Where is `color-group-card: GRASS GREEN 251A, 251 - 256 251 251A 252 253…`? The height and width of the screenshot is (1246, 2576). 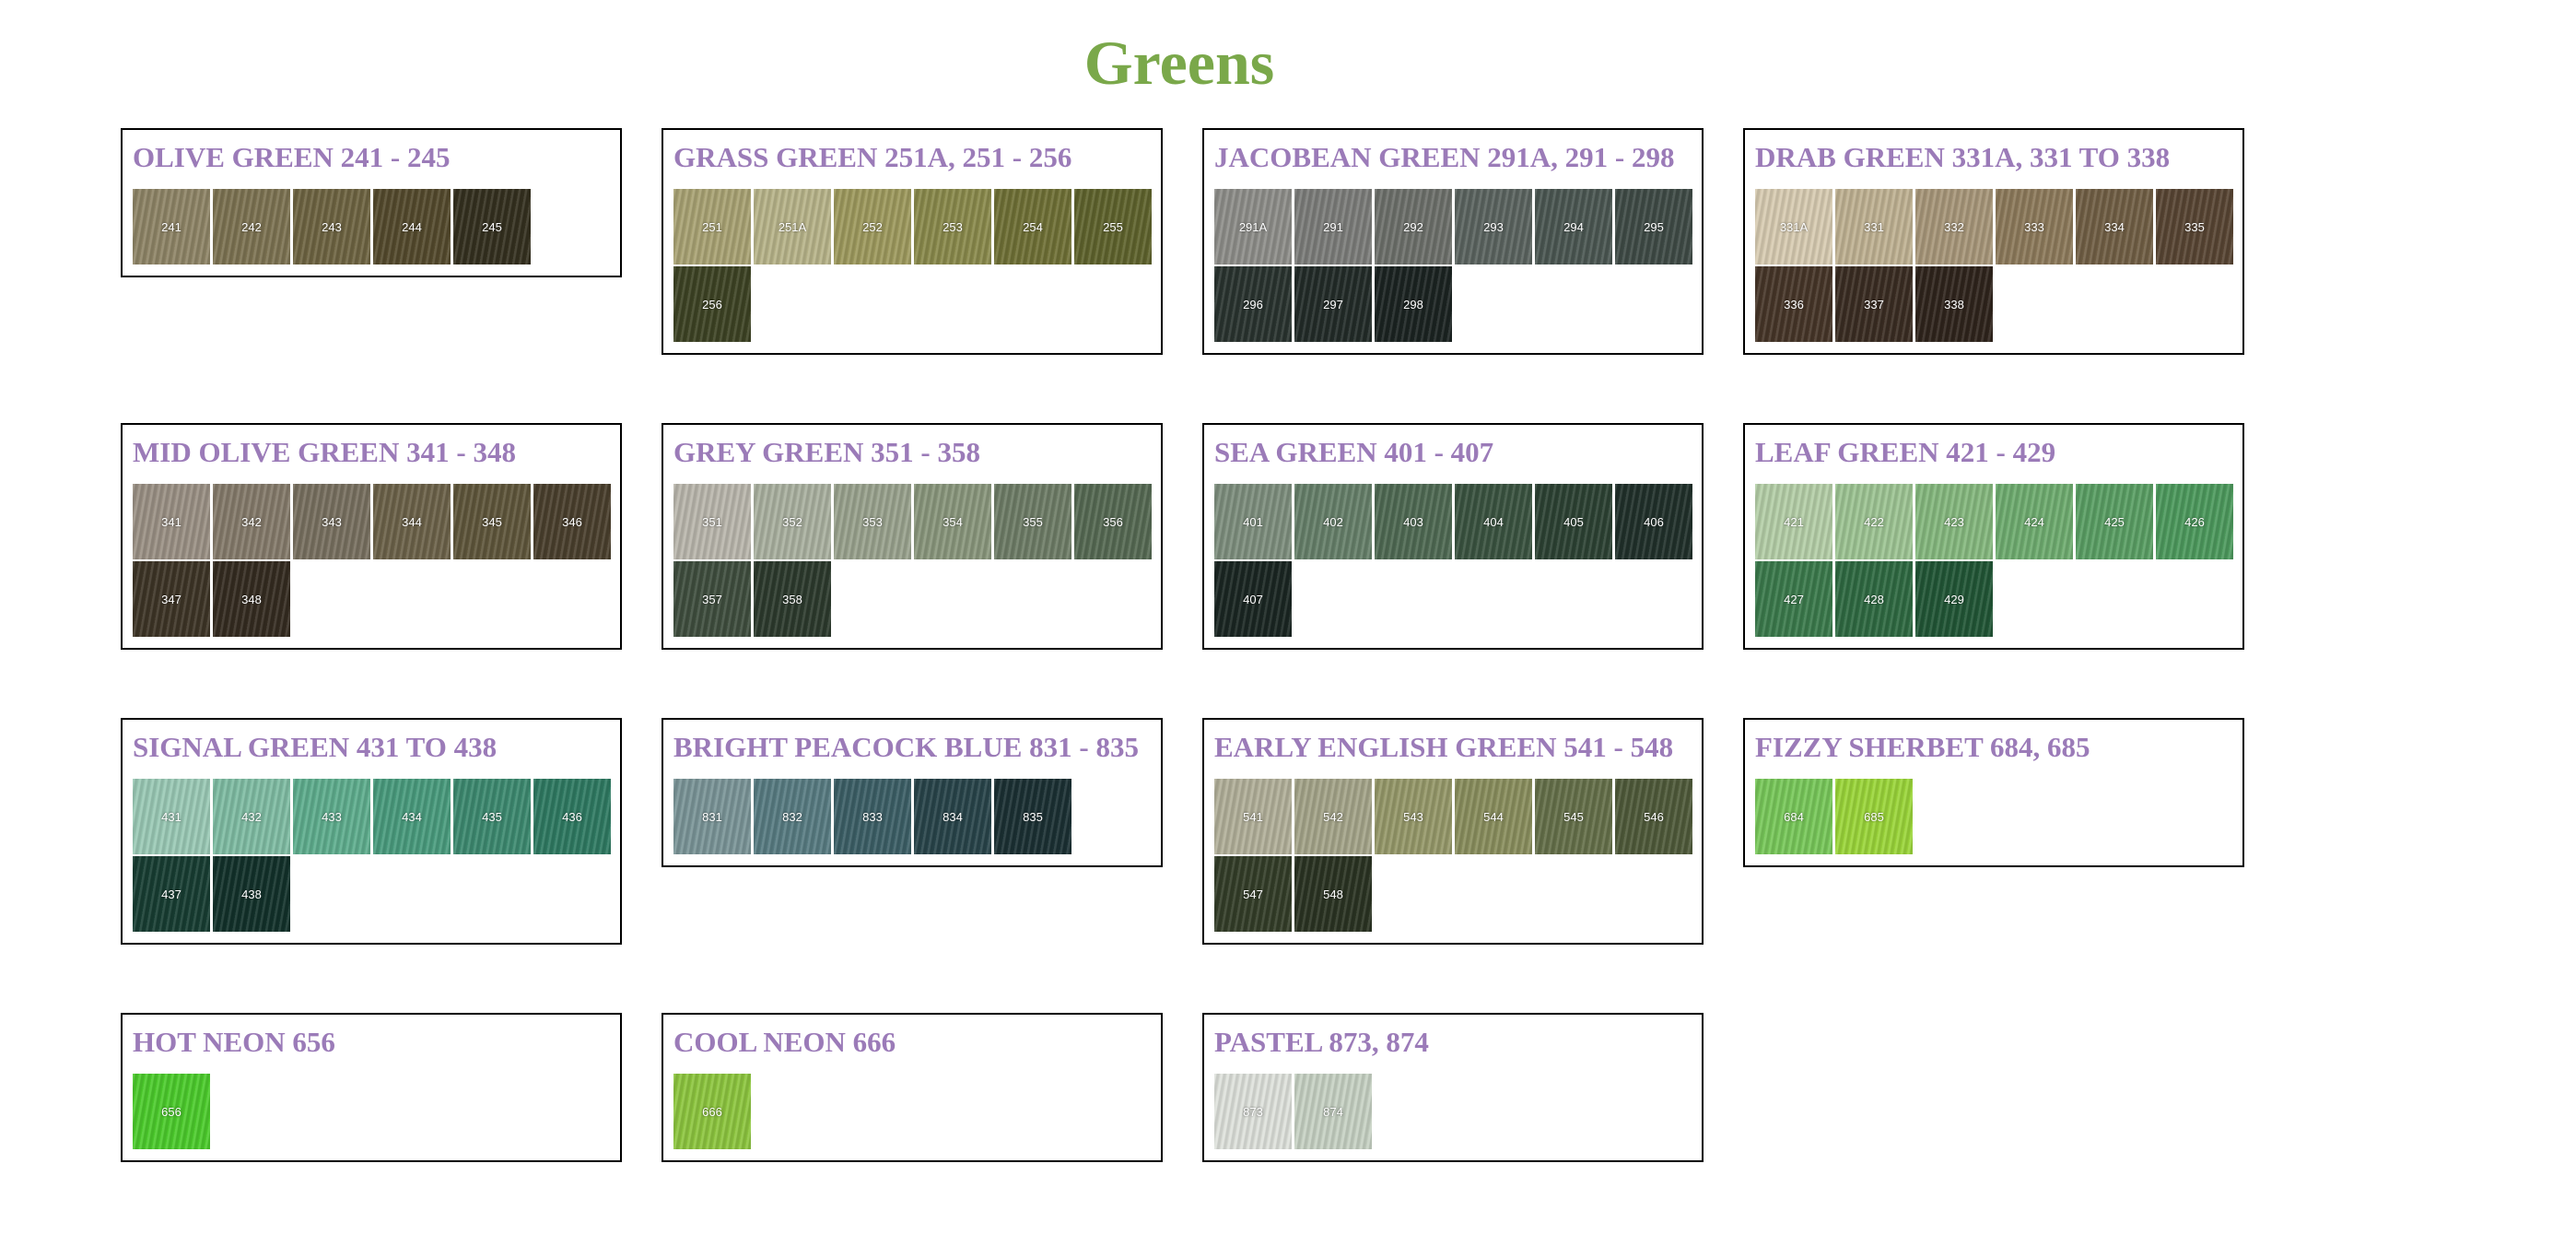
color-group-card: GRASS GREEN 251A, 251 - 256 251 251A 252 253… is located at coordinates (912, 241).